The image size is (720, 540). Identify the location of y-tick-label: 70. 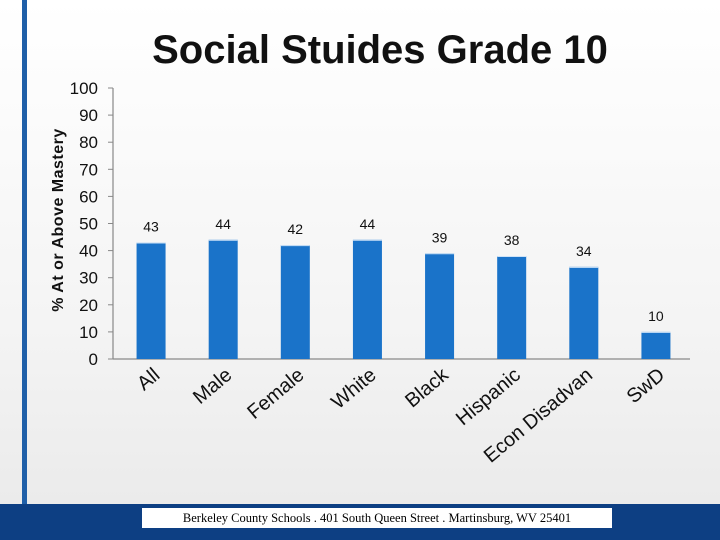
(88, 169).